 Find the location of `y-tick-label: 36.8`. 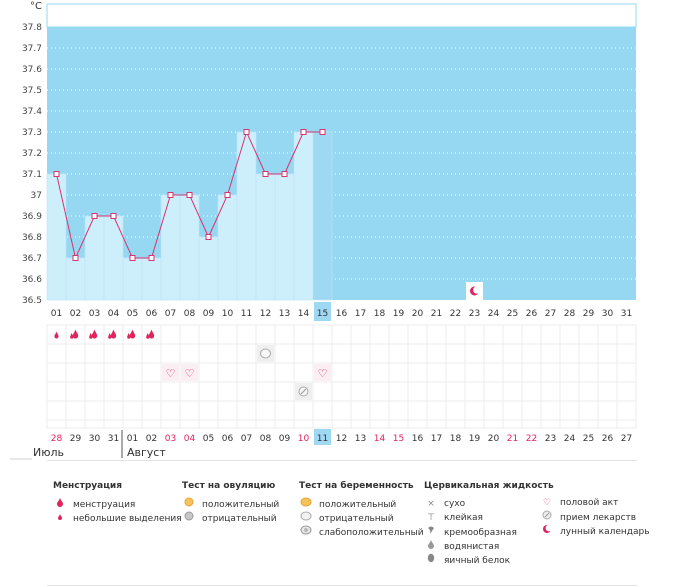

y-tick-label: 36.8 is located at coordinates (32, 238).